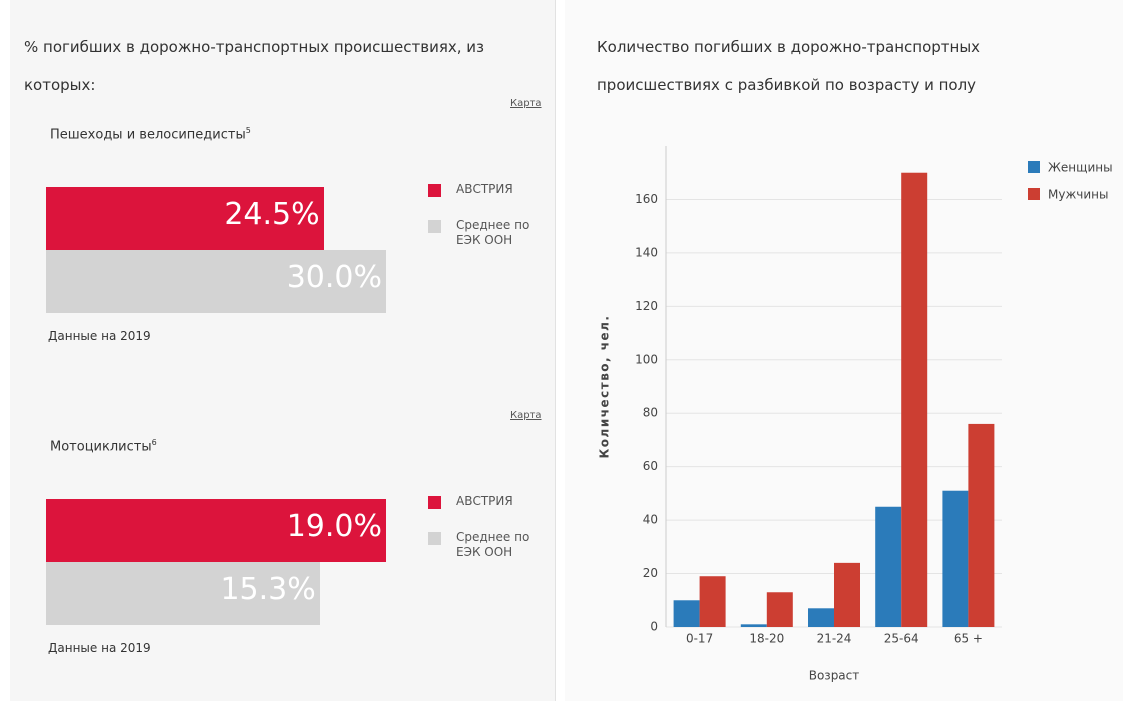  What do you see at coordinates (101, 447) in the screenshot?
I see `subtitle-text: Мотоциклисты` at bounding box center [101, 447].